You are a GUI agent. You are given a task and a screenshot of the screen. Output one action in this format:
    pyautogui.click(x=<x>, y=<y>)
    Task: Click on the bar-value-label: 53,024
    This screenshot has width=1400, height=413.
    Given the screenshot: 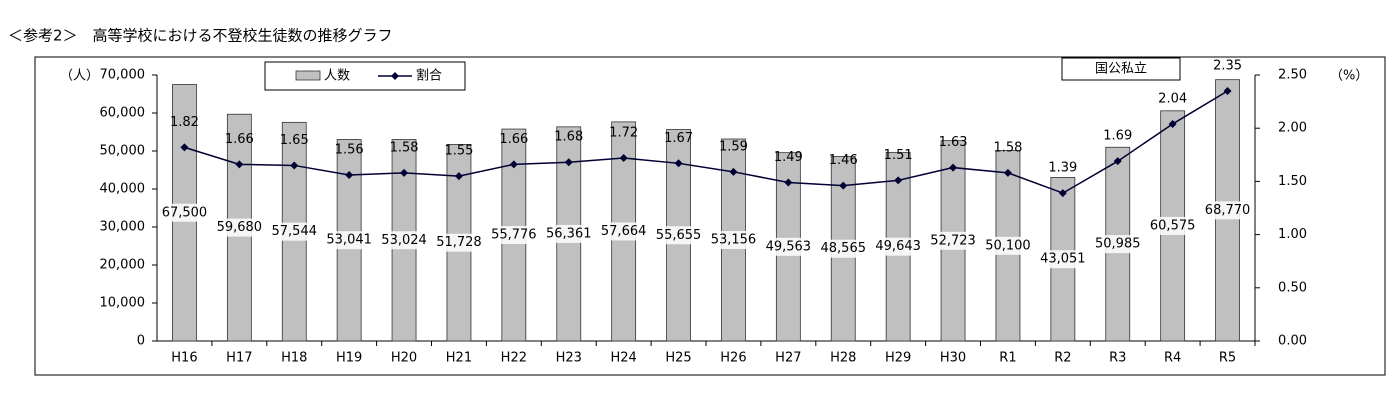 What is the action you would take?
    pyautogui.click(x=404, y=240)
    